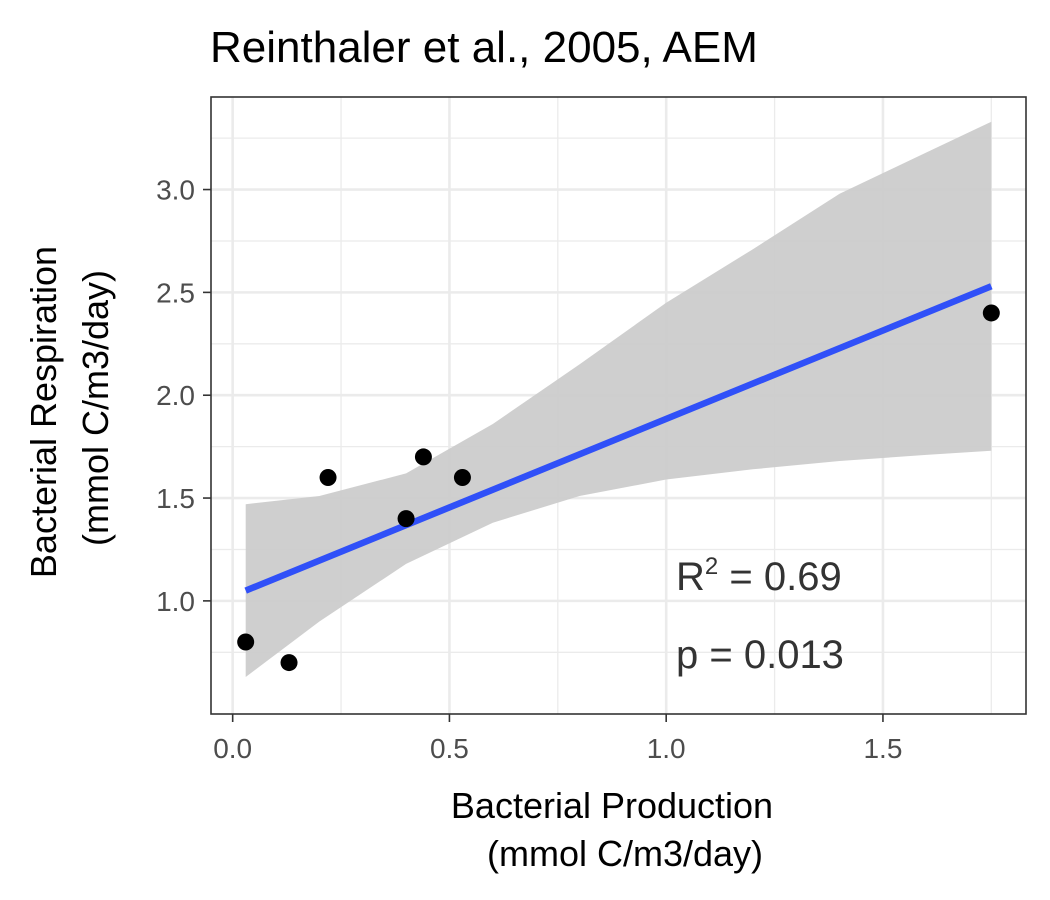 The image size is (1050, 900). What do you see at coordinates (557, 739) in the screenshot?
I see `x-axis-ticks: 0.0 0.5 1.0 1.5` at bounding box center [557, 739].